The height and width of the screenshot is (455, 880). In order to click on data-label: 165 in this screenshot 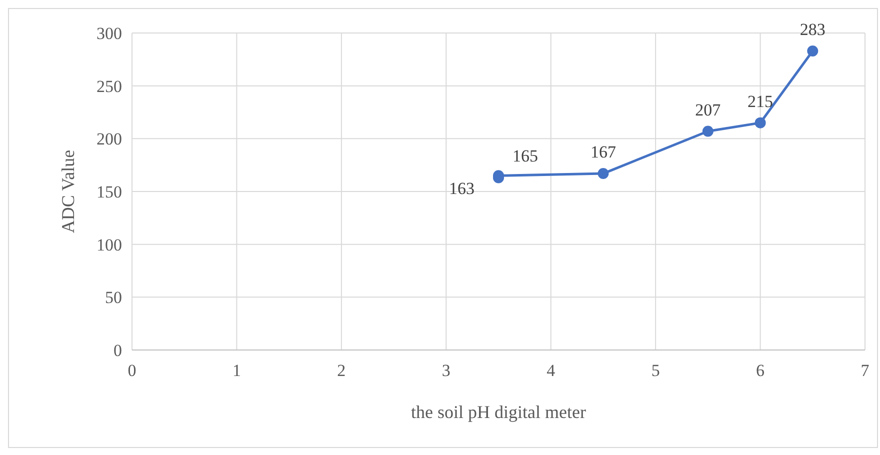, I will do `click(525, 156)`.